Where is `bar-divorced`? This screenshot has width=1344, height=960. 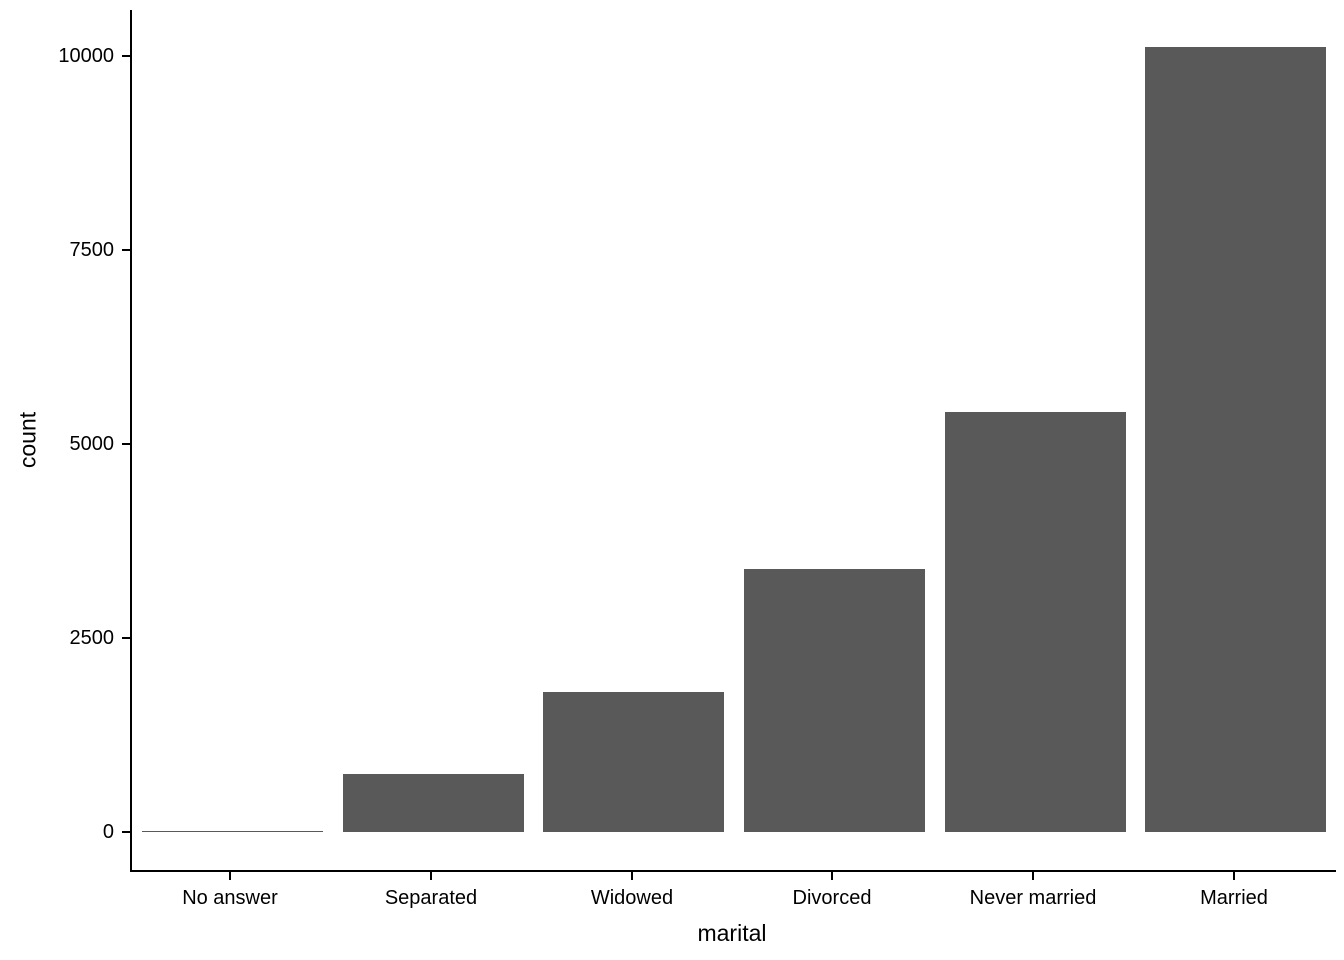
bar-divorced is located at coordinates (834, 700).